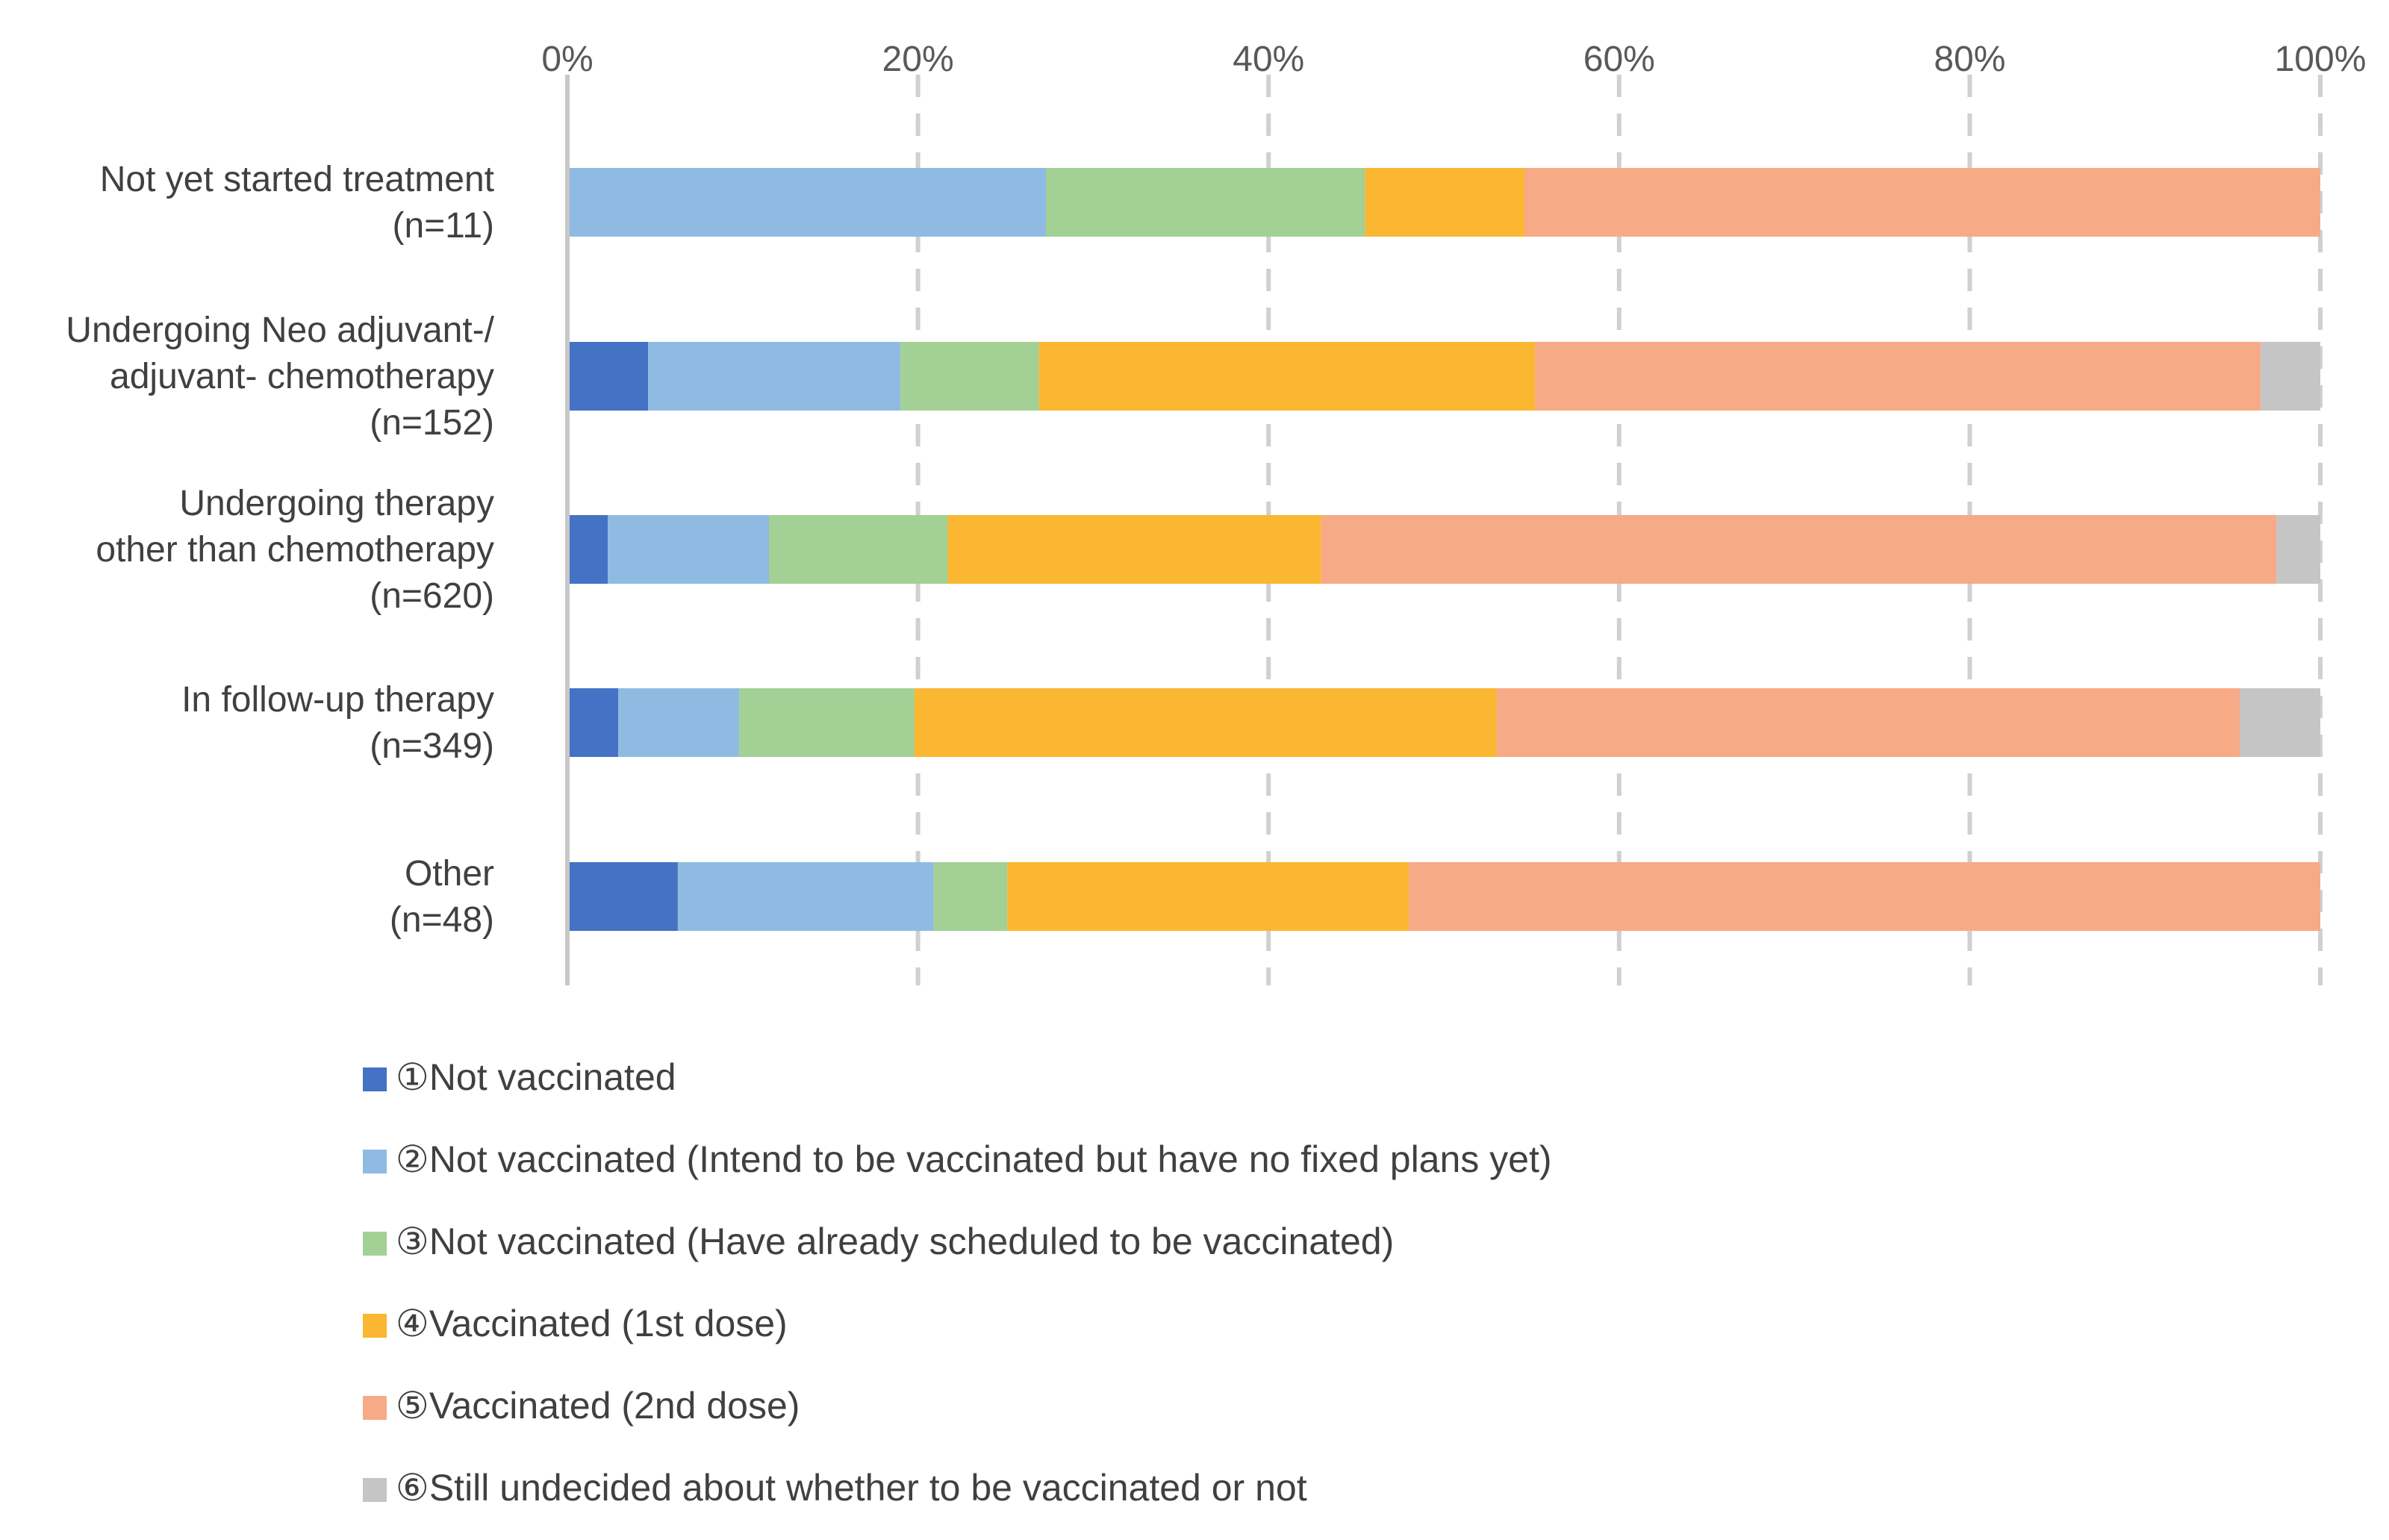  What do you see at coordinates (1619, 60) in the screenshot?
I see `x-tick-label: 60%` at bounding box center [1619, 60].